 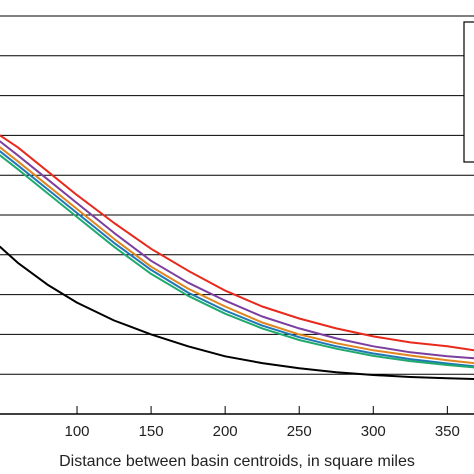 What do you see at coordinates (225, 431) in the screenshot?
I see `x-tick-label-2: 200` at bounding box center [225, 431].